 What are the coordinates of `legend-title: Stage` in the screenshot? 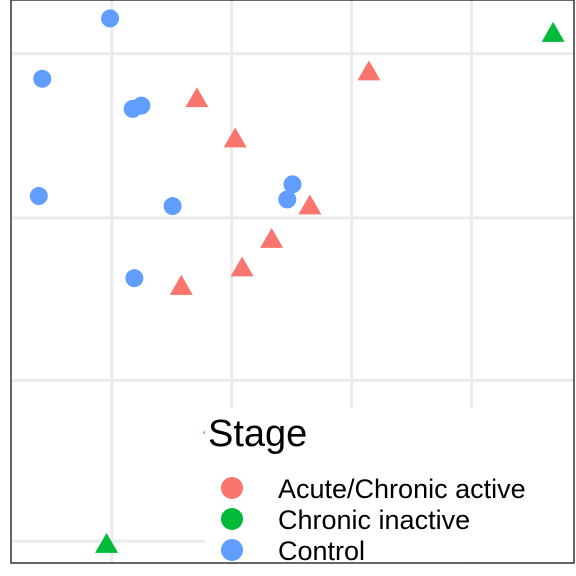 It's located at (257, 434).